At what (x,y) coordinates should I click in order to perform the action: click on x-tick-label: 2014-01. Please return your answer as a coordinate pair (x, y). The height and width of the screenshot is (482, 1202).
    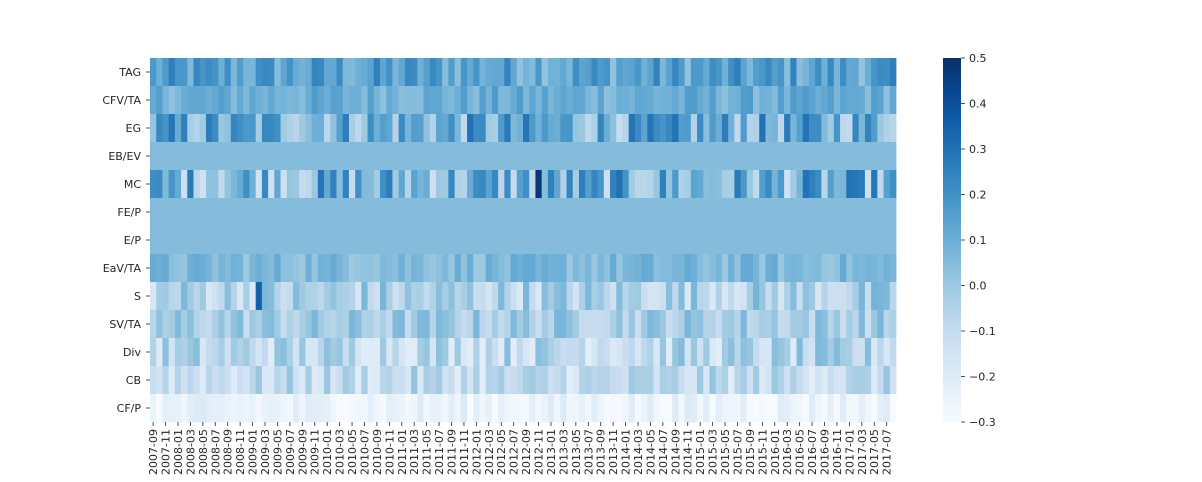
    Looking at the image, I should click on (626, 452).